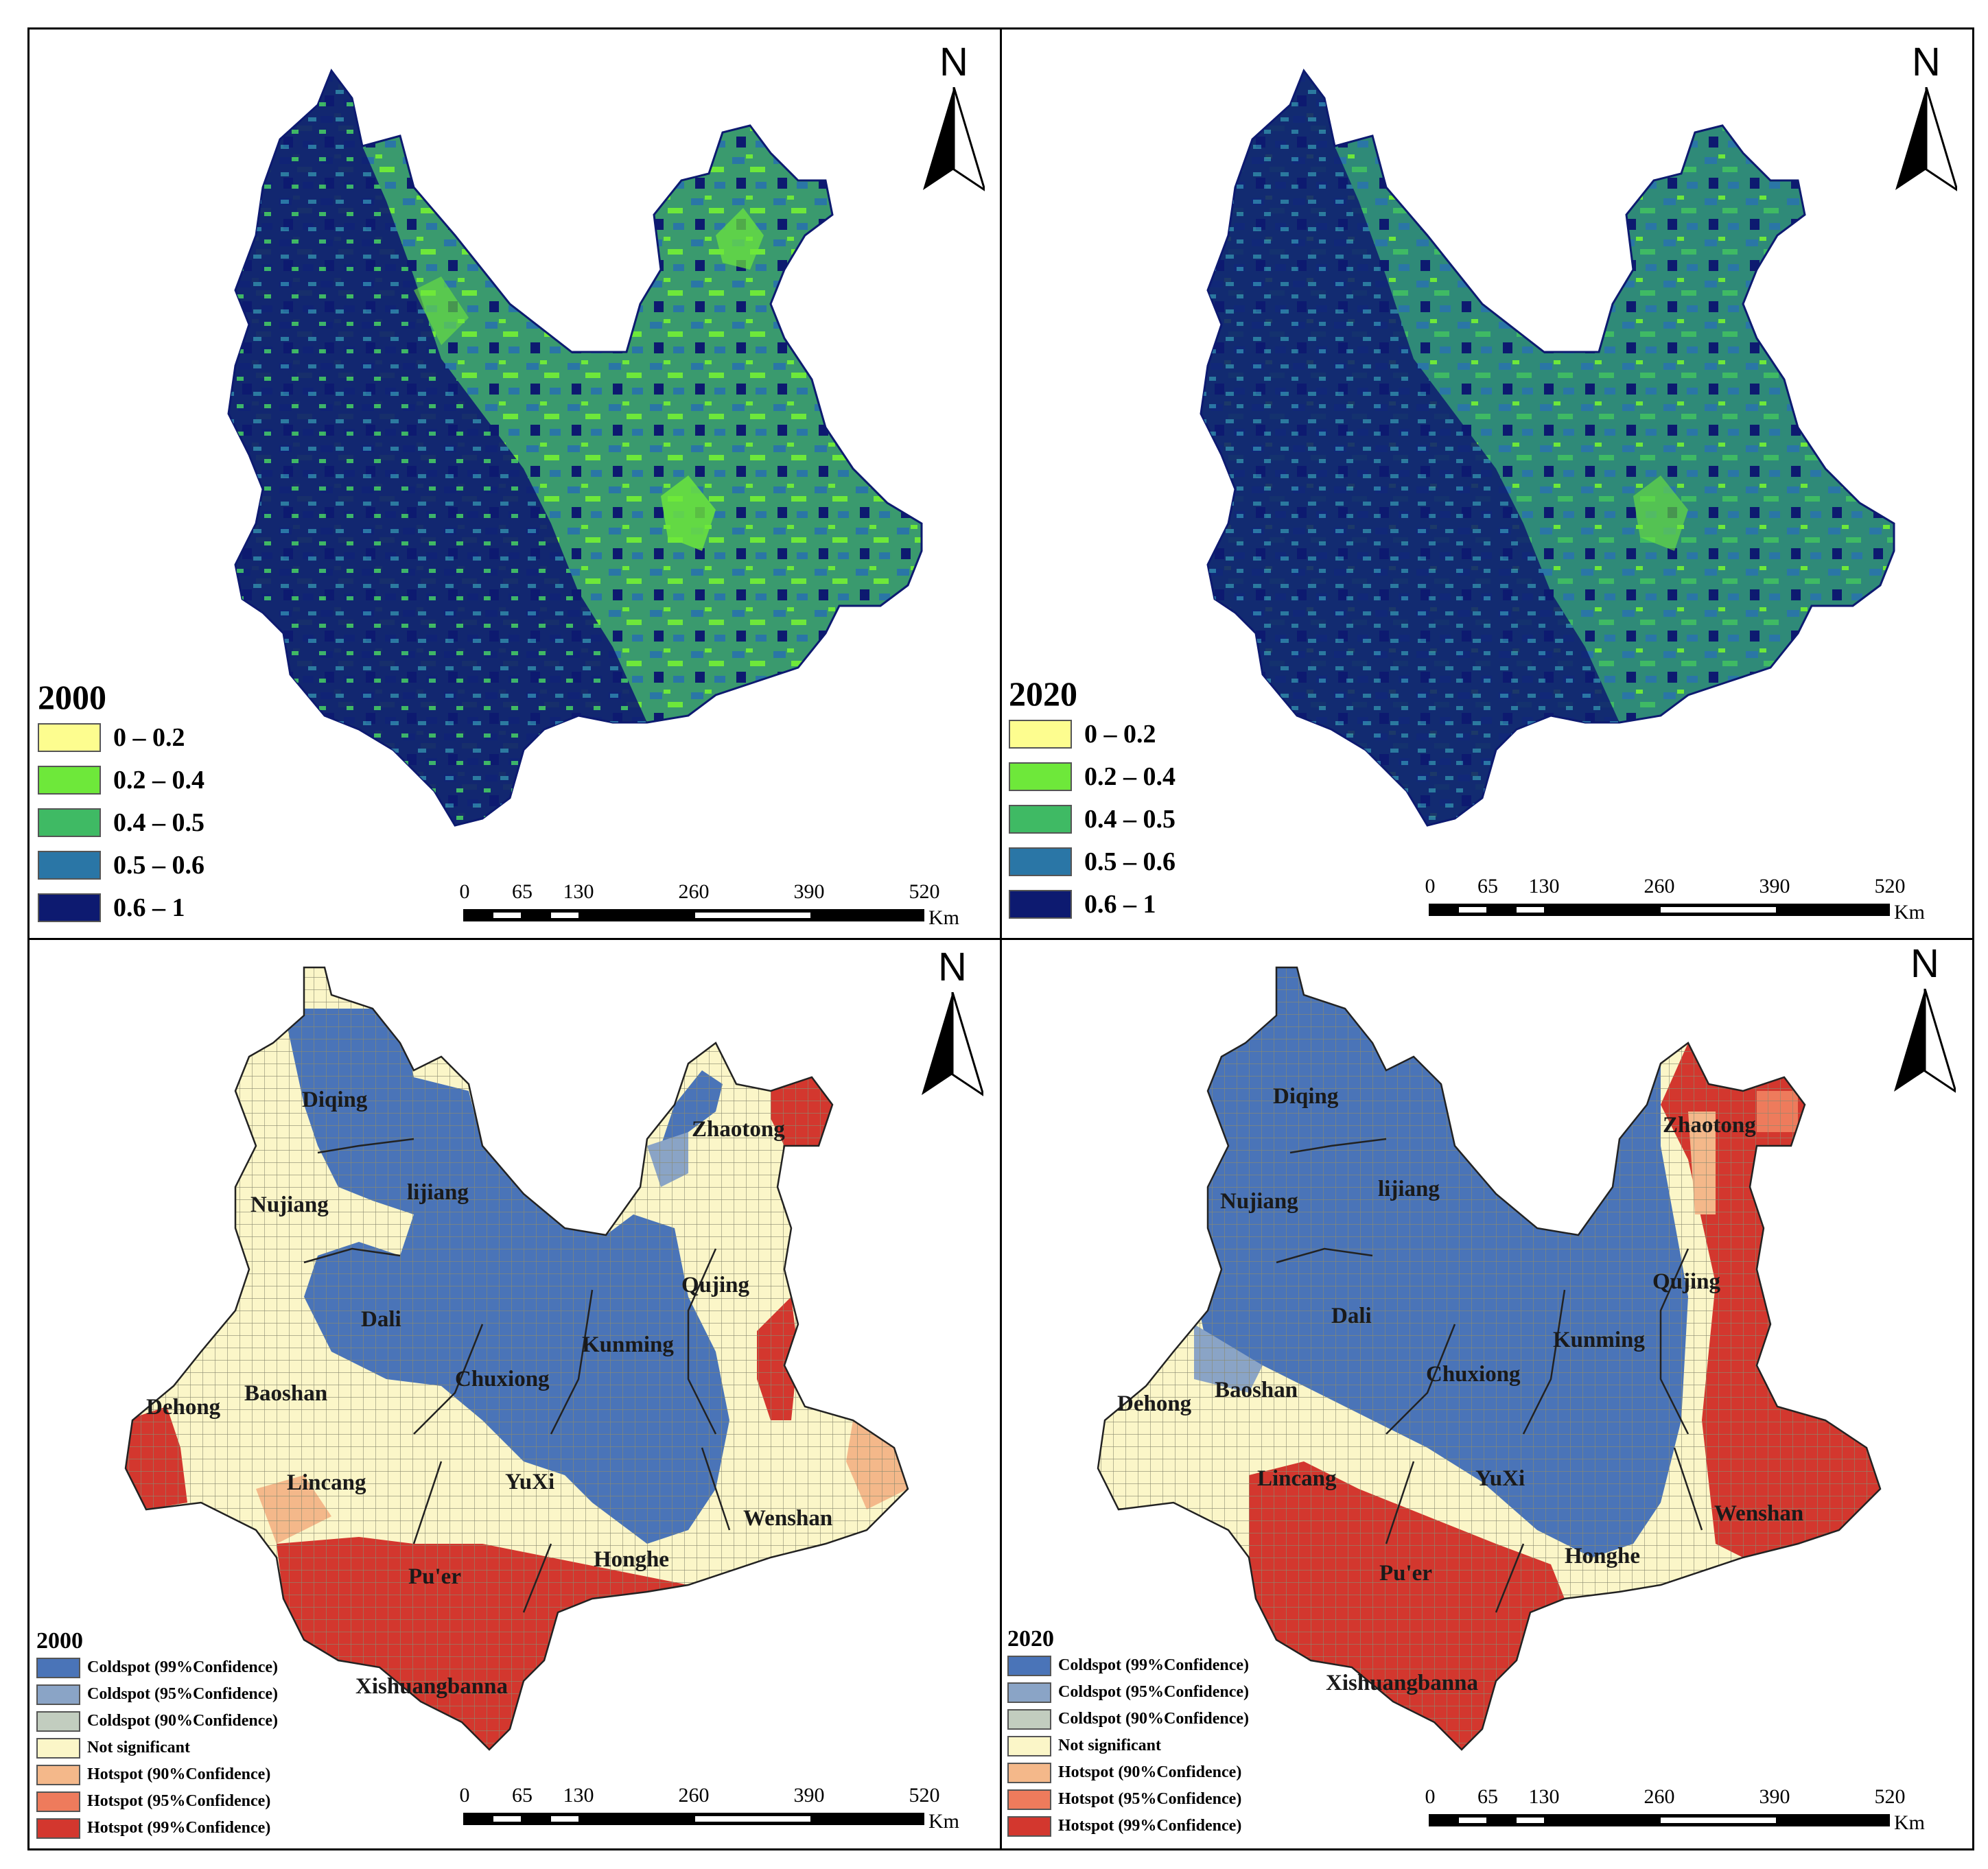  I want to click on city-label: Diqing, so click(335, 1100).